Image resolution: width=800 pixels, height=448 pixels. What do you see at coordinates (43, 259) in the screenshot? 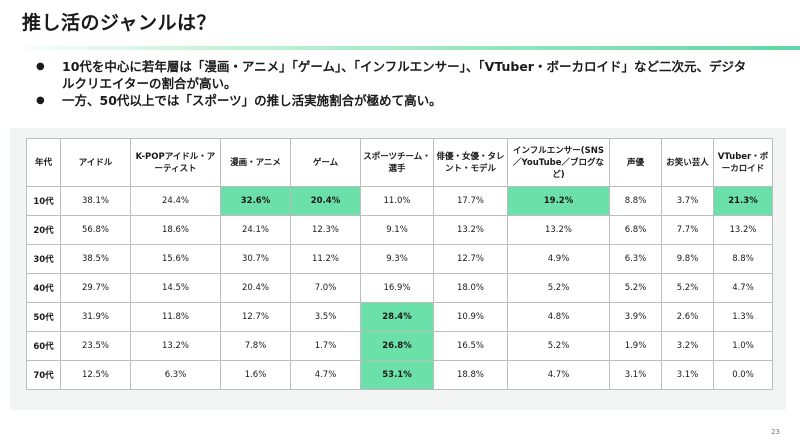
I see `table-cell: 30代` at bounding box center [43, 259].